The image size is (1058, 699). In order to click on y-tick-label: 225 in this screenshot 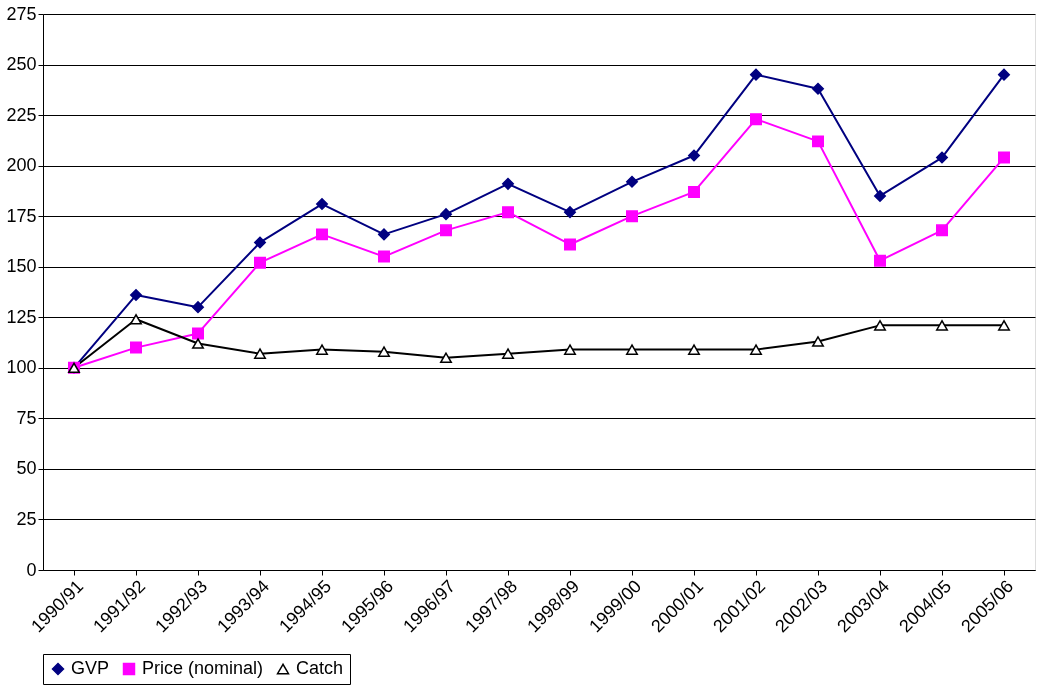, I will do `click(21, 114)`.